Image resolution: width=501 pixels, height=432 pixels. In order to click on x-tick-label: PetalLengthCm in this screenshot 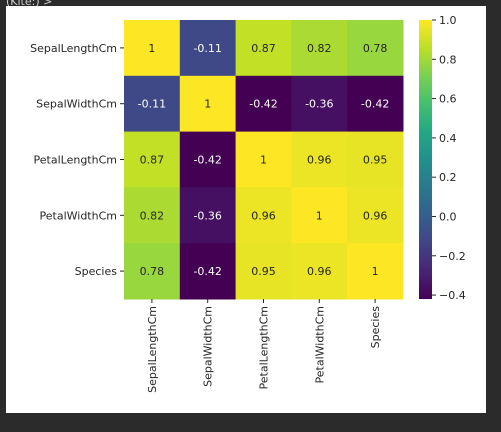, I will do `click(264, 347)`.